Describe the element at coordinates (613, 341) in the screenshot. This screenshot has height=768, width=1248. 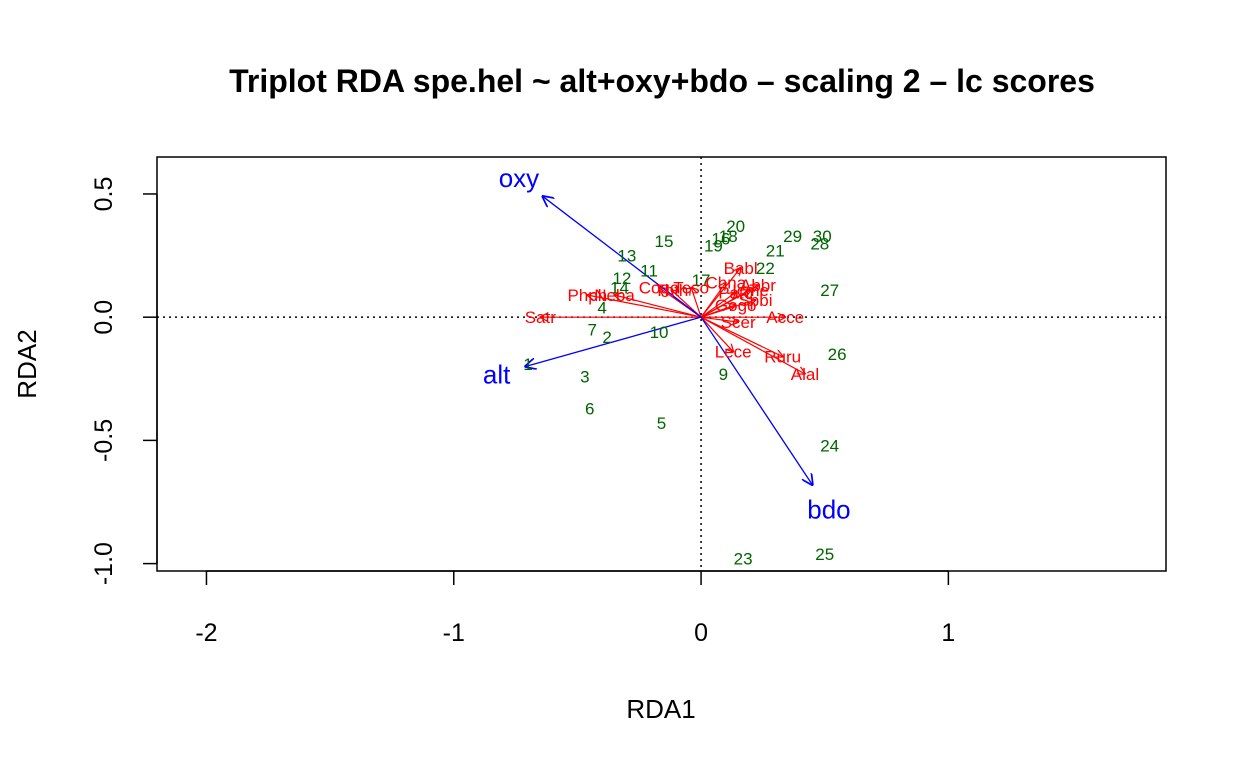
I see `env-arrow-alt` at that location.